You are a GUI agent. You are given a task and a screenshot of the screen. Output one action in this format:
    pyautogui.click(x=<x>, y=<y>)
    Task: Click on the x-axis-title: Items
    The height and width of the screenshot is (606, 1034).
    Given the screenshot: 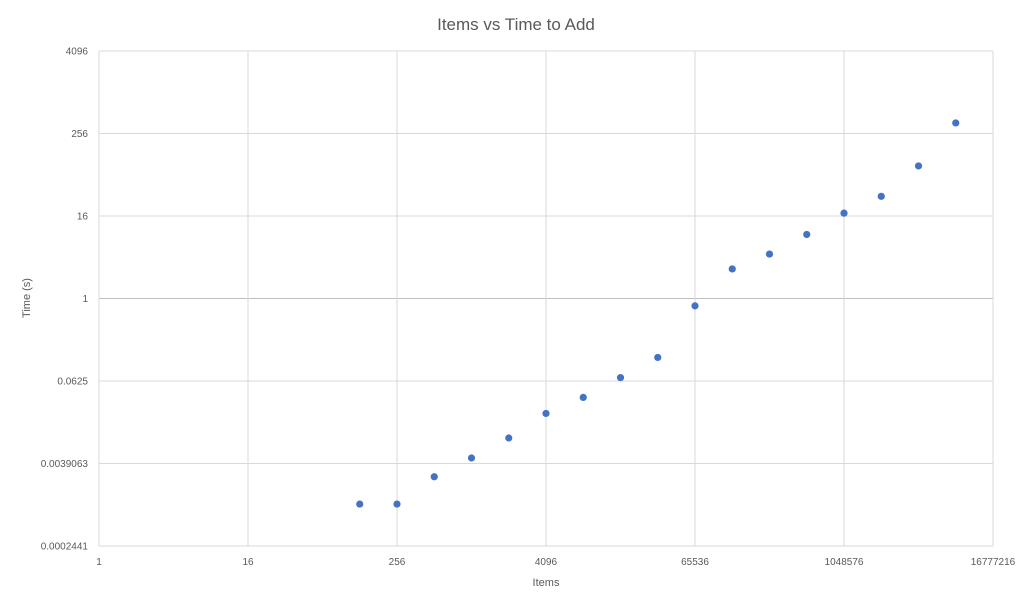 What is the action you would take?
    pyautogui.click(x=546, y=583)
    